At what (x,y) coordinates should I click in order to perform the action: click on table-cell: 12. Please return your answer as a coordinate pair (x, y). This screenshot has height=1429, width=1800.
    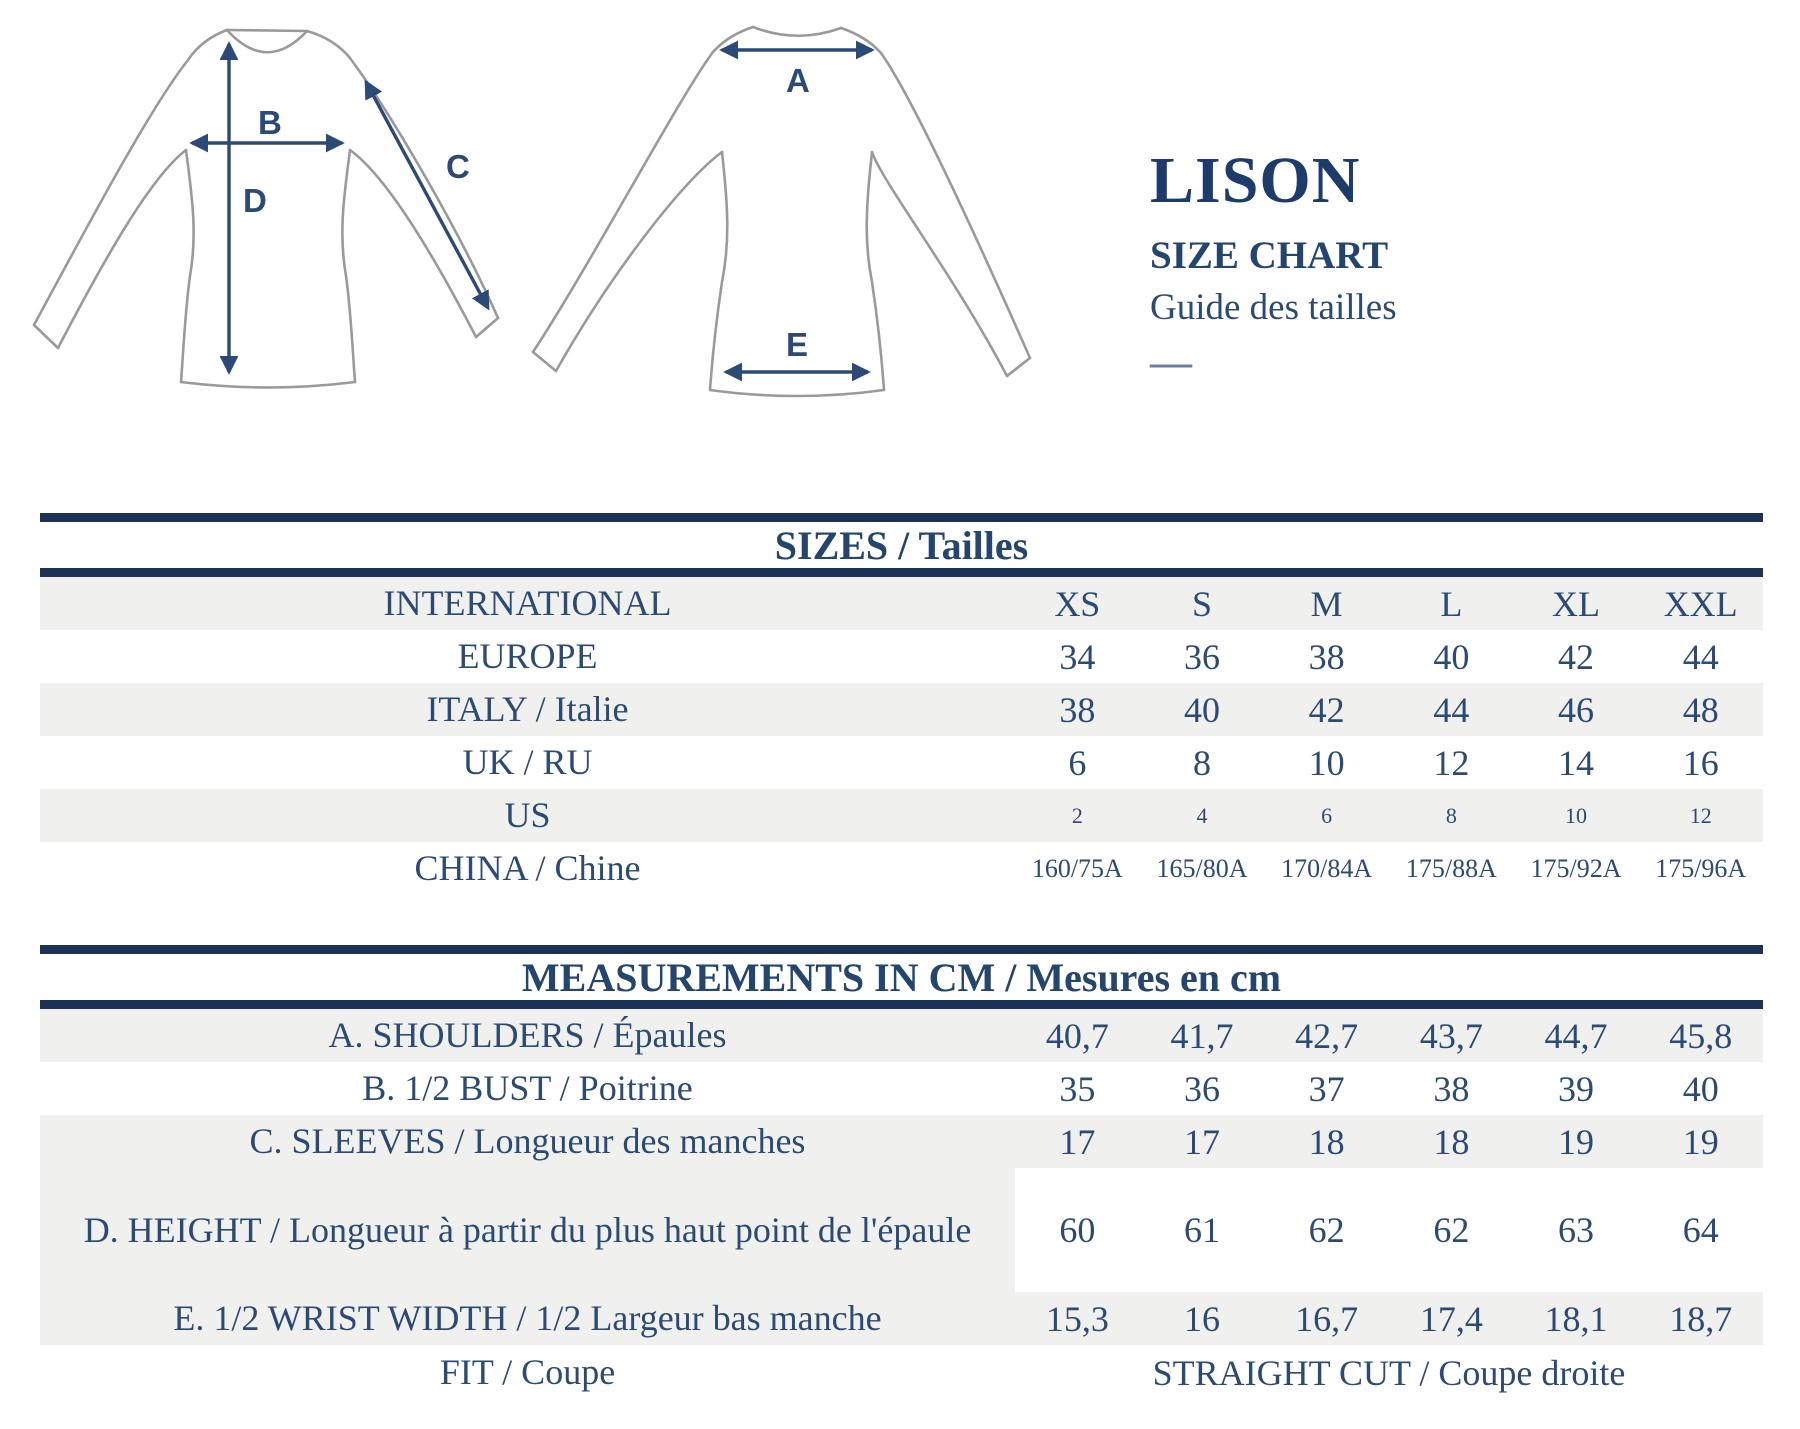
    Looking at the image, I should click on (1700, 815).